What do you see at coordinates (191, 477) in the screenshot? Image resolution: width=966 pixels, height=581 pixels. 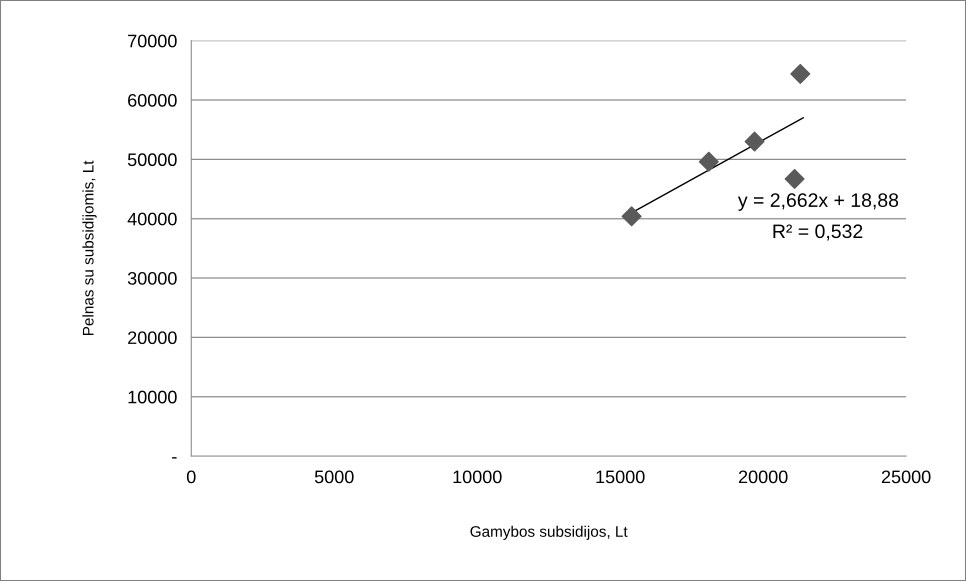 I see `x-tick-label: 0` at bounding box center [191, 477].